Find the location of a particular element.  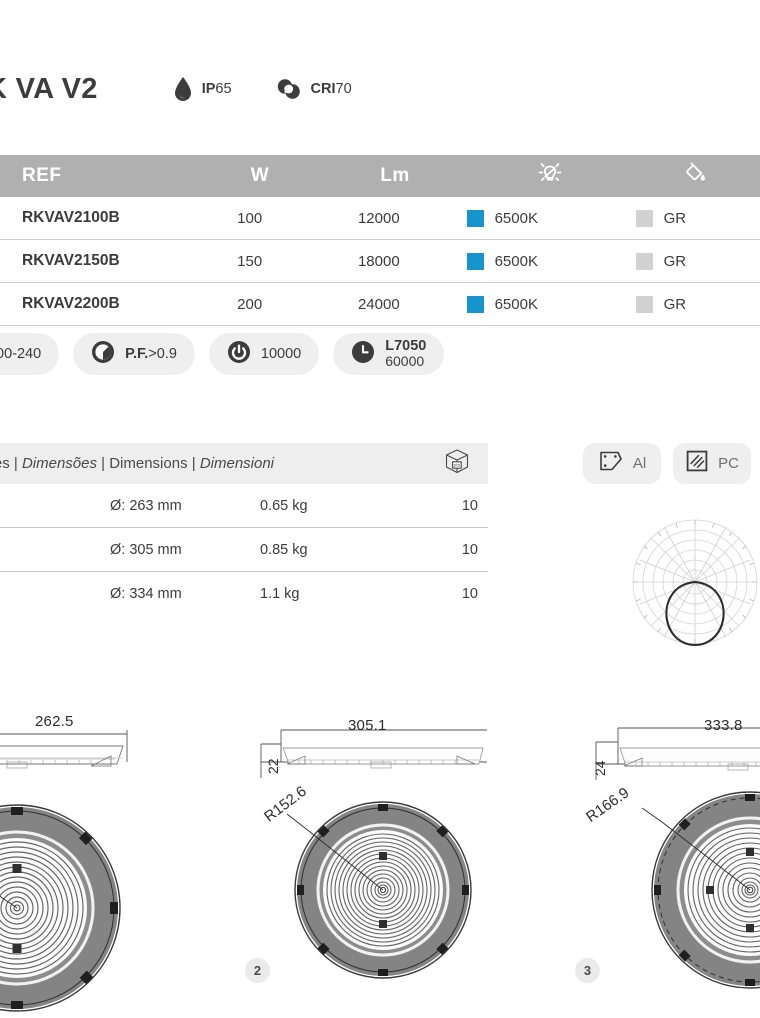

table-row: RKVAV2150B 150 18000 6500K GR is located at coordinates (380, 261).